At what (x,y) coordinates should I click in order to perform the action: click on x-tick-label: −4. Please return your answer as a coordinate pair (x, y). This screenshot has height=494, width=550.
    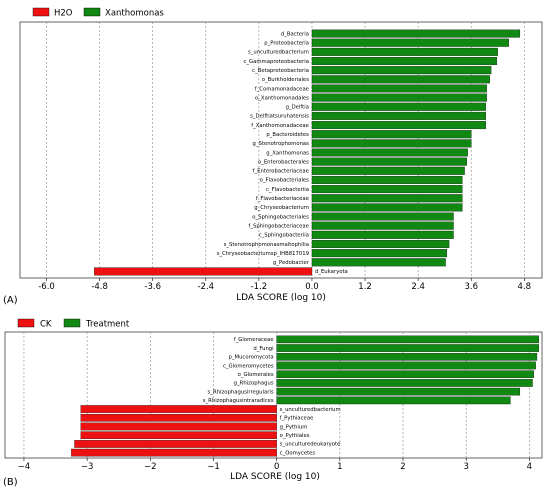
    Looking at the image, I should click on (24, 467).